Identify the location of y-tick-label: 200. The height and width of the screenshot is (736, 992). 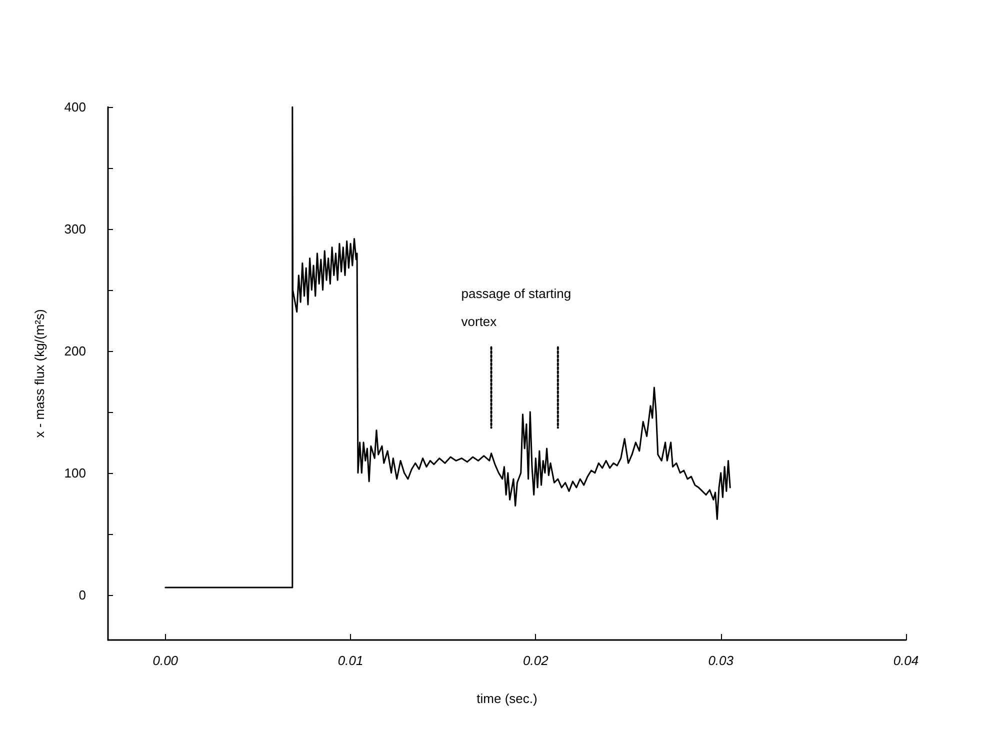
(75, 350).